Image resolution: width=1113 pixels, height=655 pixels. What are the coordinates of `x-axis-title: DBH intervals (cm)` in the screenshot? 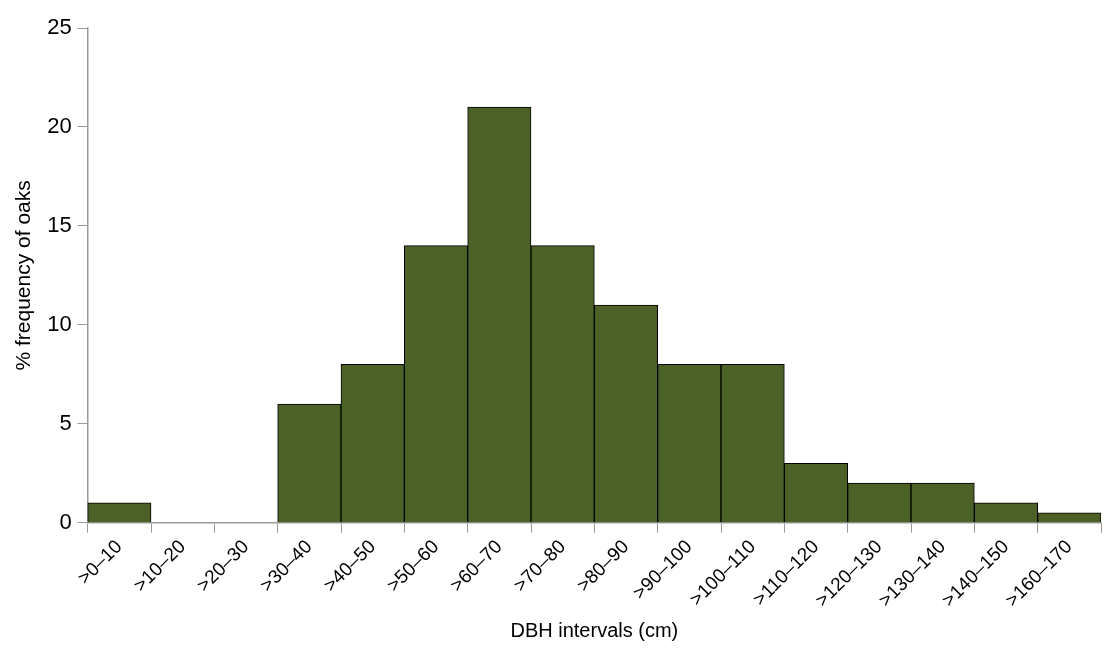 It's located at (594, 629).